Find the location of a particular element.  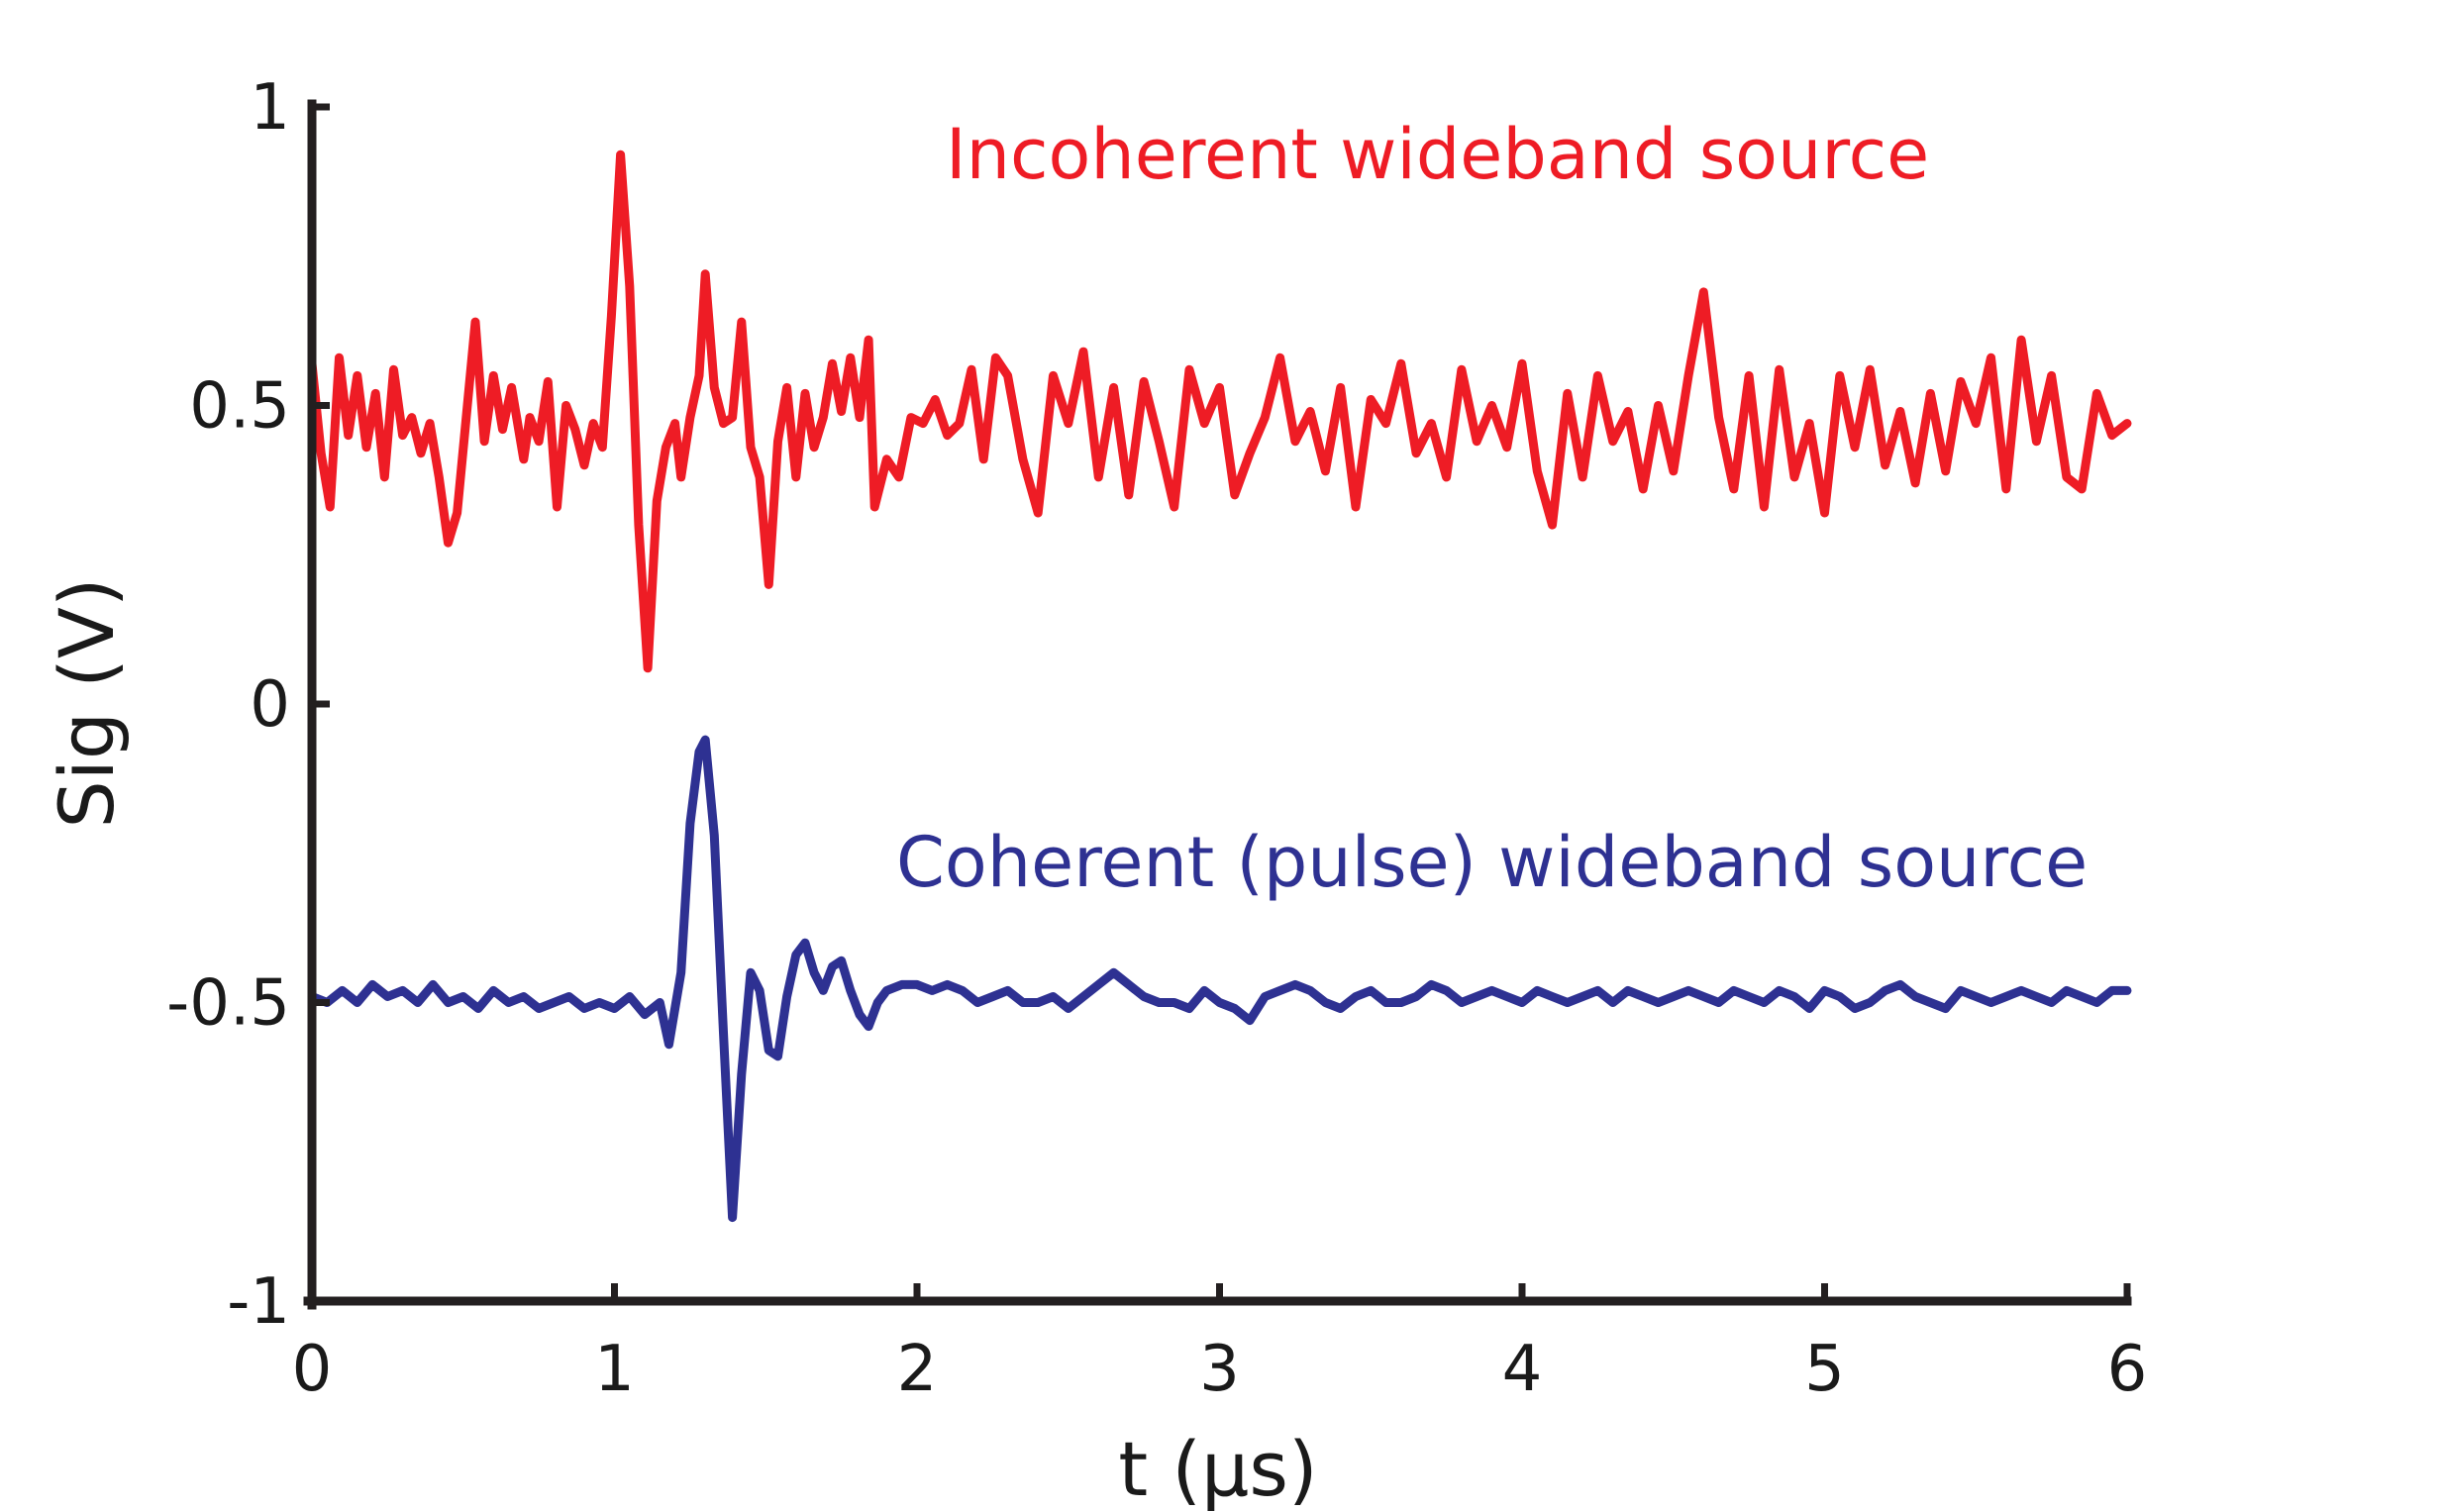

series-label-coherent: Coherent (pulse) wideband source is located at coordinates (1492, 862).